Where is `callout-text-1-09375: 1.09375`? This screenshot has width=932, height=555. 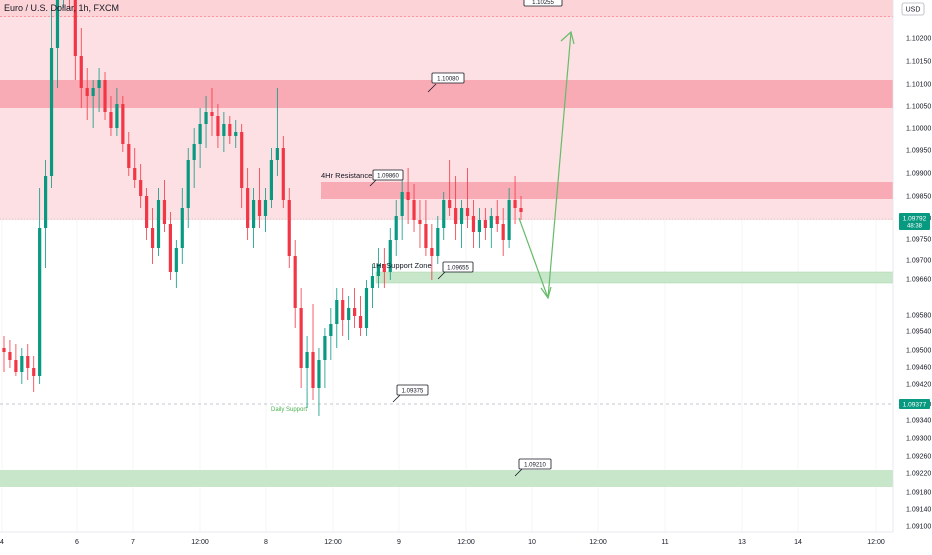
callout-text-1-09375: 1.09375 is located at coordinates (413, 392).